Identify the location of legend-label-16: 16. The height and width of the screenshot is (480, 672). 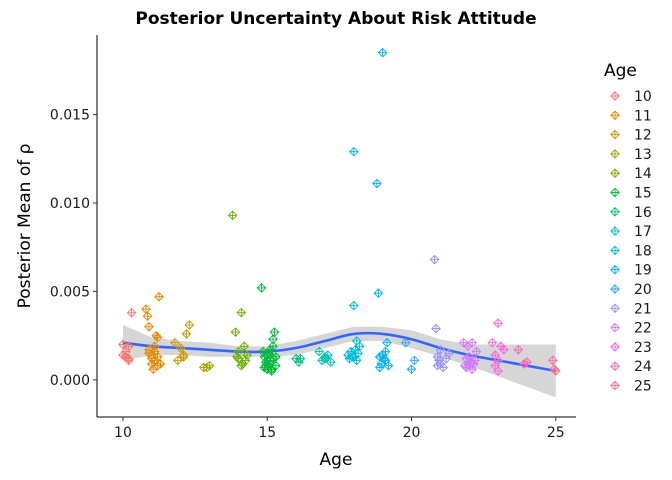
(643, 213).